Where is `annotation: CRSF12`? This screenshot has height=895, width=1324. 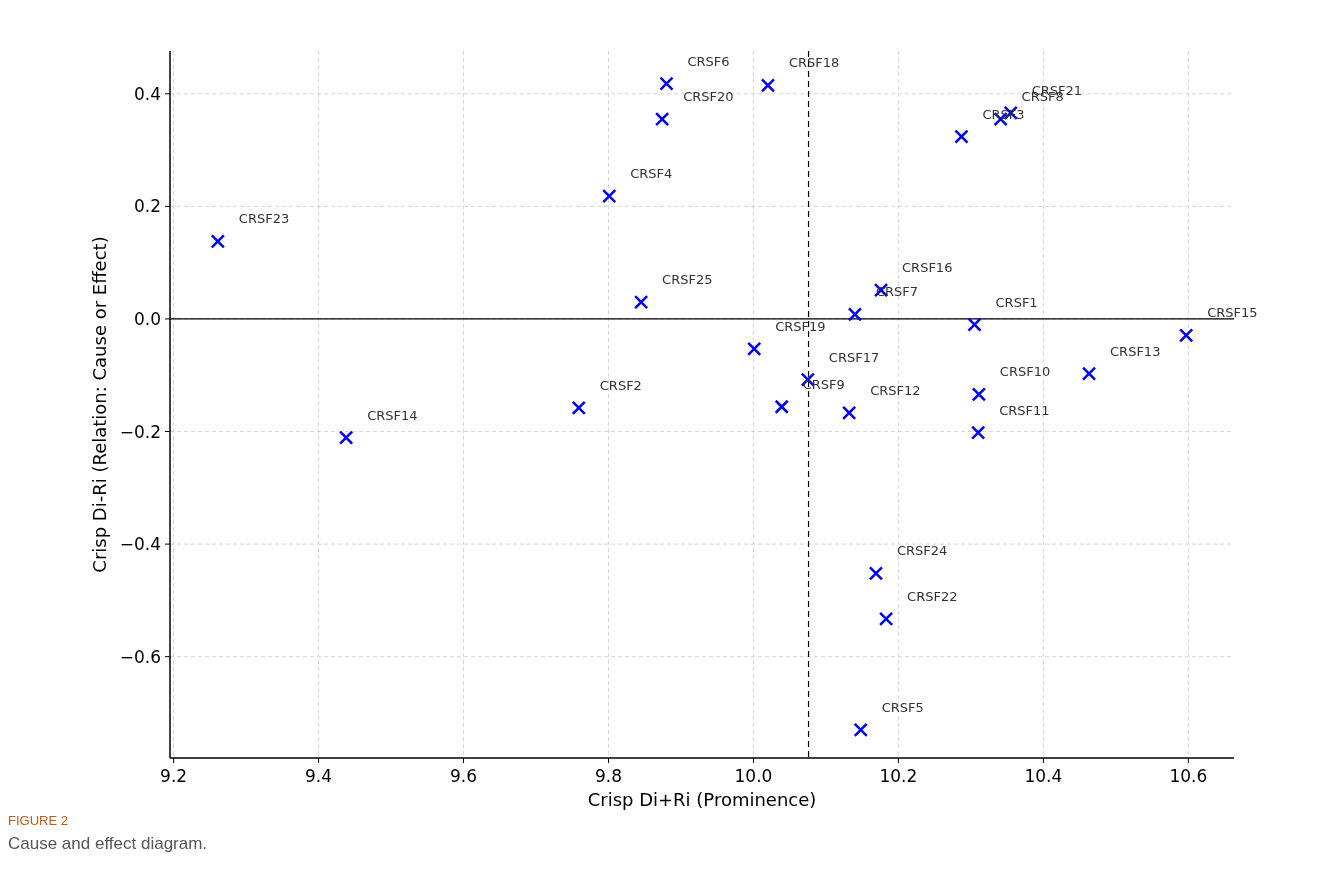
annotation: CRSF12 is located at coordinates (895, 390).